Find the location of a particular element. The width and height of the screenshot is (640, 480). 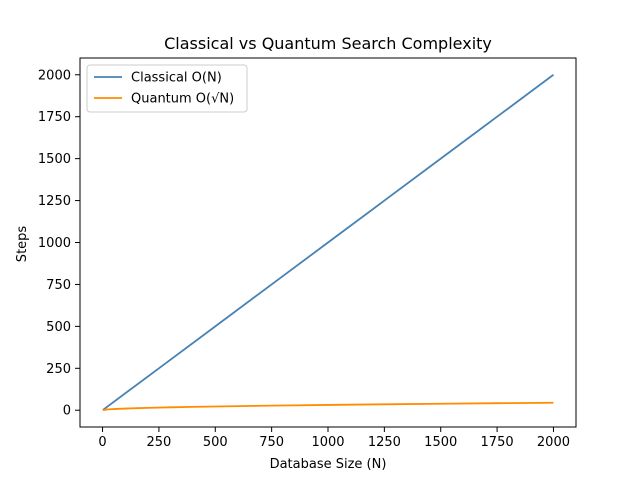

x-axis: 0 250 500 750 1000 1250 1500 1750 2000 is located at coordinates (334, 438).